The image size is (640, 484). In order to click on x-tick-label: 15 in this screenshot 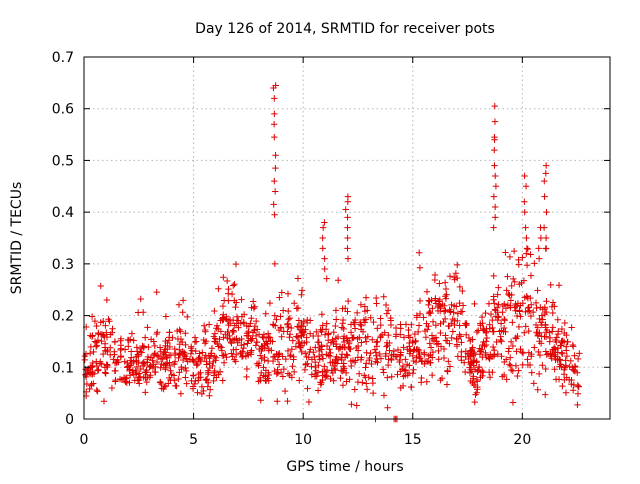, I will do `click(413, 440)`.